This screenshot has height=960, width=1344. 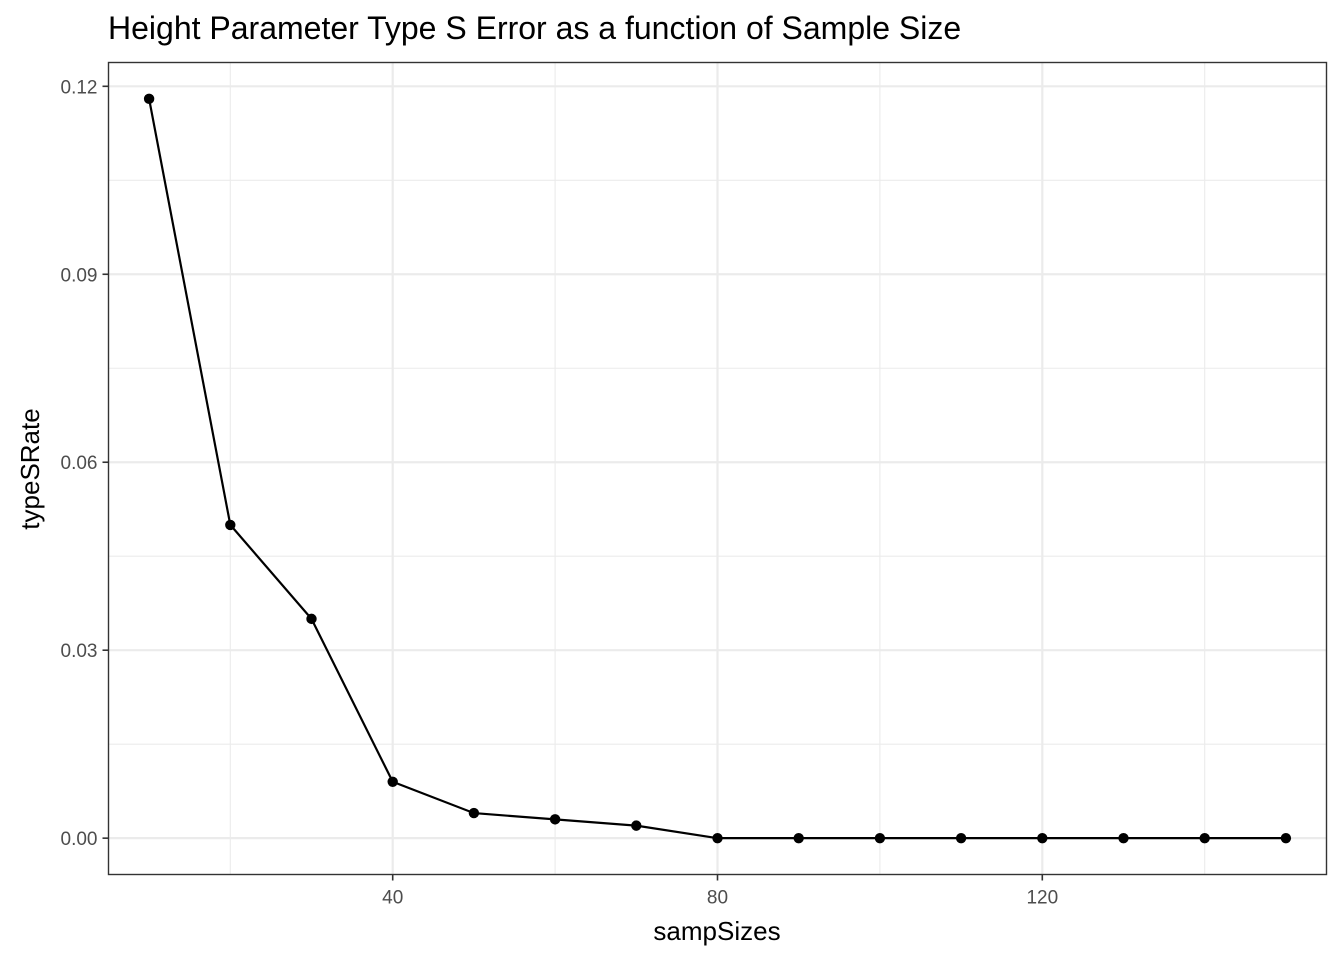 What do you see at coordinates (392, 898) in the screenshot?
I see `x-tick-label: 40` at bounding box center [392, 898].